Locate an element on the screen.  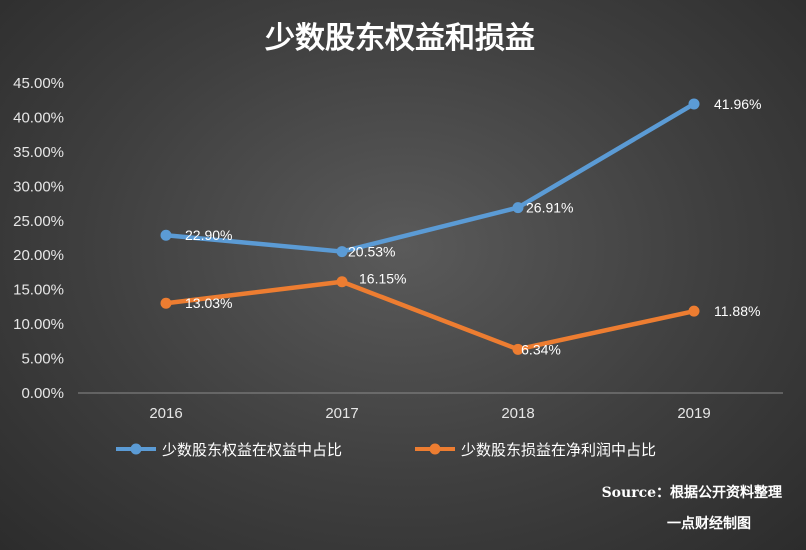
legend-item-series-1: 少数股东权益在权益中占比 is located at coordinates (229, 450).